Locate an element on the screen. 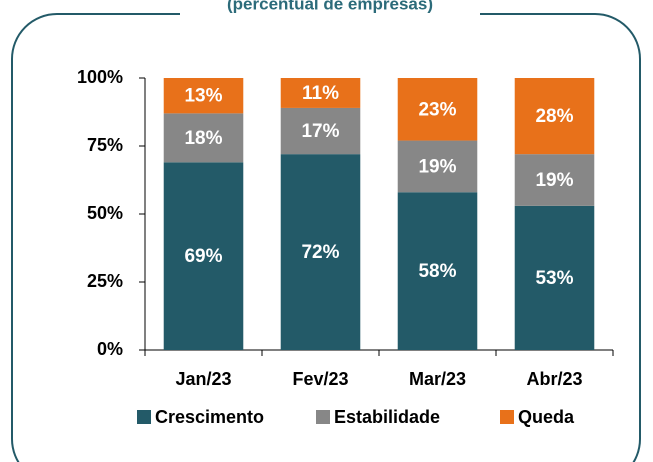 Image resolution: width=653 pixels, height=462 pixels. data-label: 23% is located at coordinates (437, 109).